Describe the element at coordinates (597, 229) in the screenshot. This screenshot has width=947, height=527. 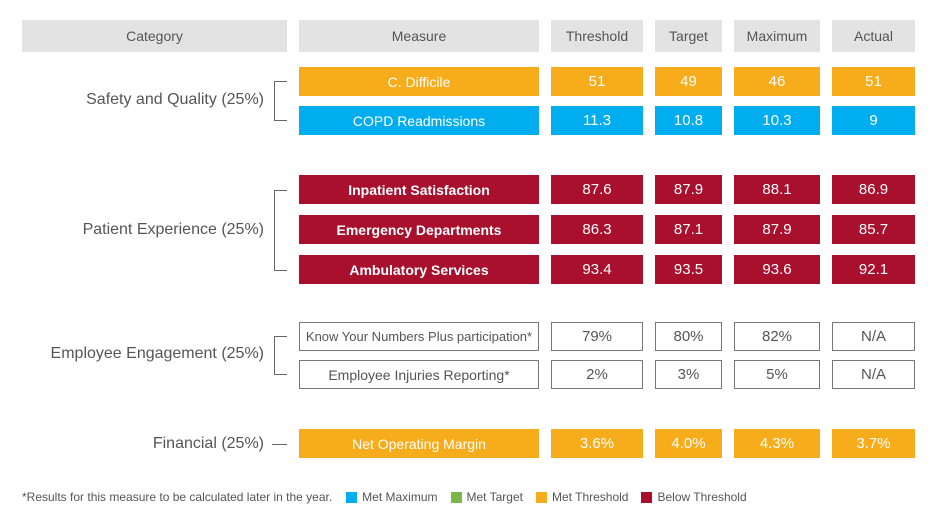
I see `threshold-cell: 86.3` at that location.